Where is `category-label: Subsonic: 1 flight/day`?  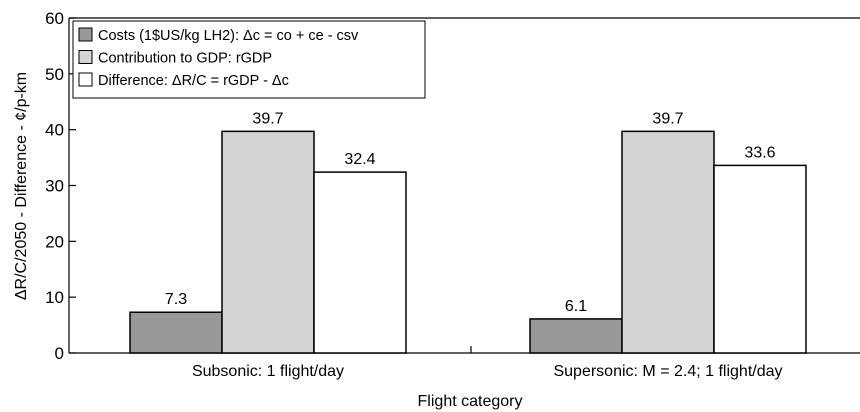 category-label: Subsonic: 1 flight/day is located at coordinates (268, 371).